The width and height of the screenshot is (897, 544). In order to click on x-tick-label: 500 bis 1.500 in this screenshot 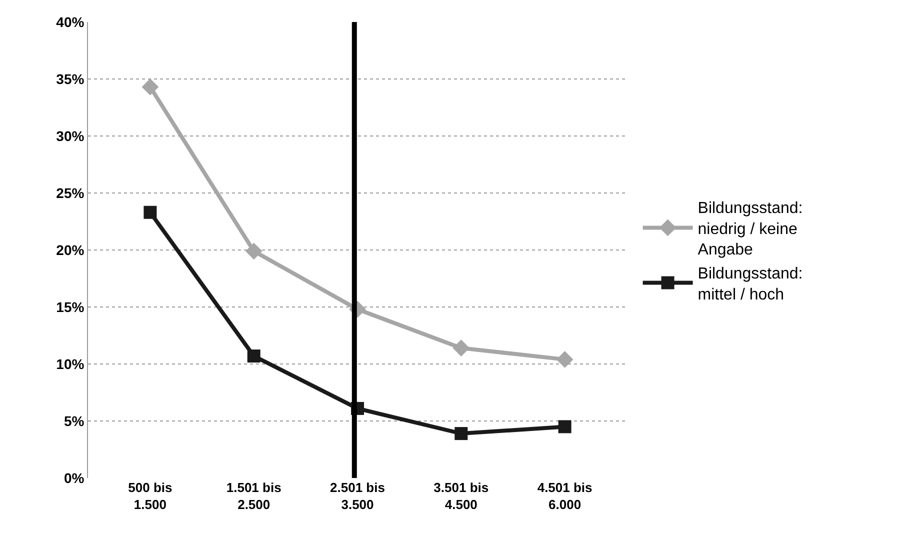, I will do `click(150, 496)`.